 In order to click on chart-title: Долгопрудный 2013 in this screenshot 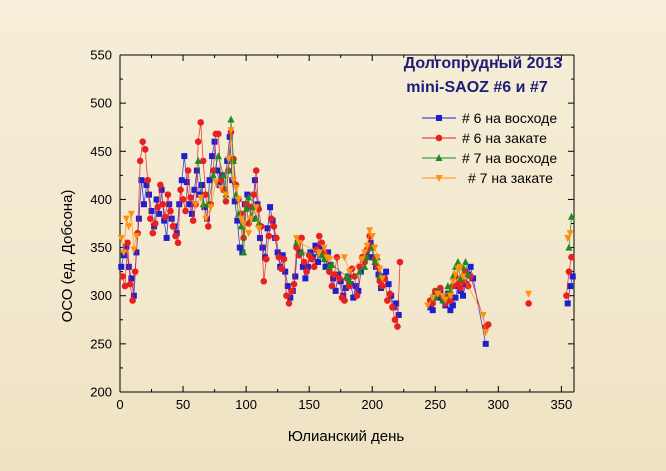, I will do `click(483, 63)`.